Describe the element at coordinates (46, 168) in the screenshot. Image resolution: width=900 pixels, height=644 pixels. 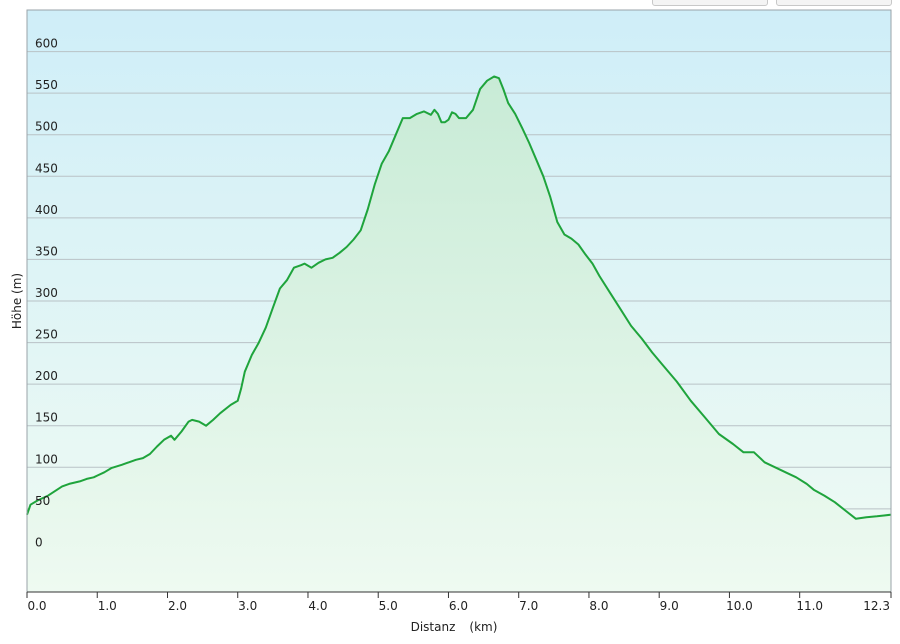
I see `y-tick-label-450: 450` at that location.